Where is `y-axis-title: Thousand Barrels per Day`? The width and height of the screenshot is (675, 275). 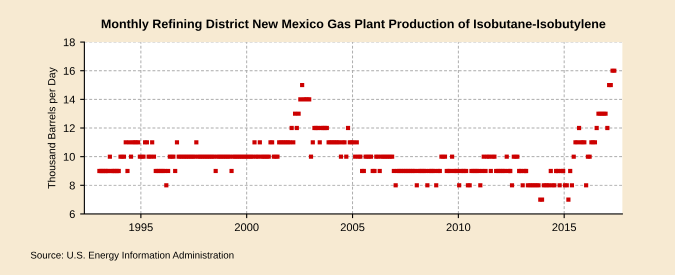
y-axis-title: Thousand Barrels per Day is located at coordinates (53, 128).